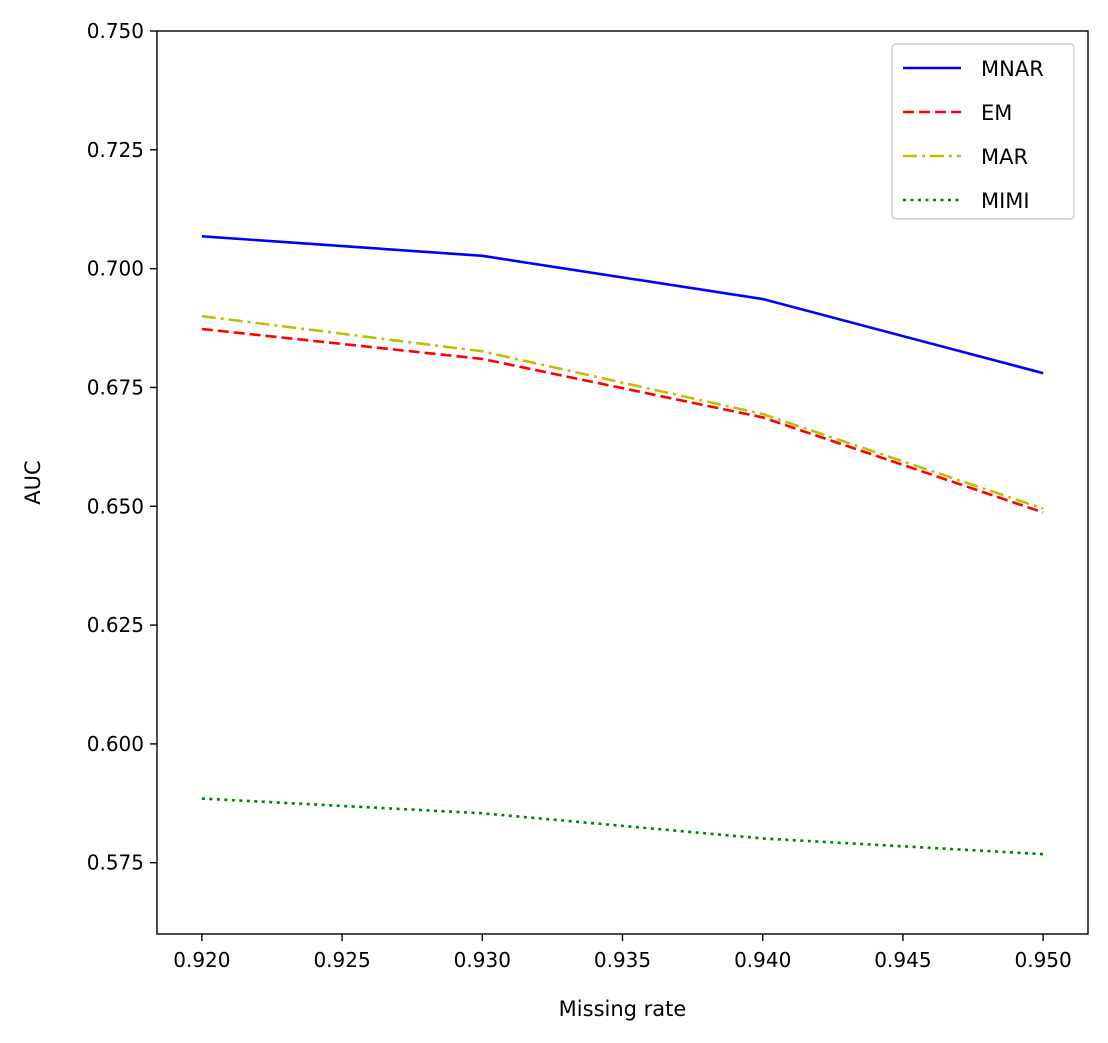 The width and height of the screenshot is (1108, 1043). What do you see at coordinates (341, 960) in the screenshot?
I see `x-tick-label: 0.925` at bounding box center [341, 960].